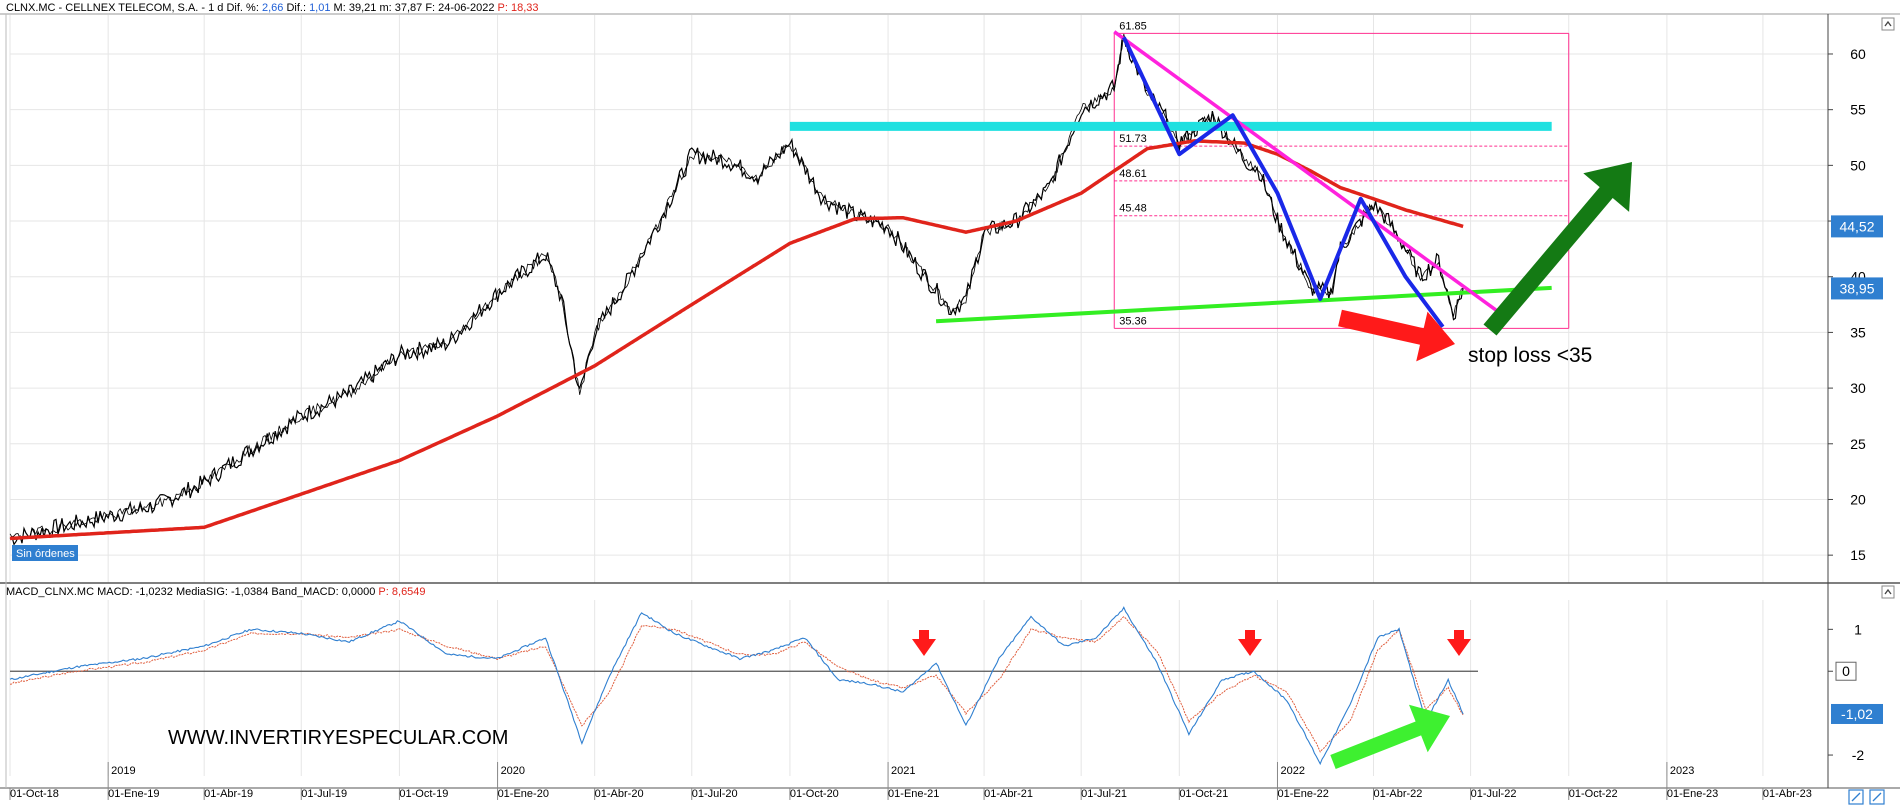  I want to click on header-date-label: F:, so click(430, 8).